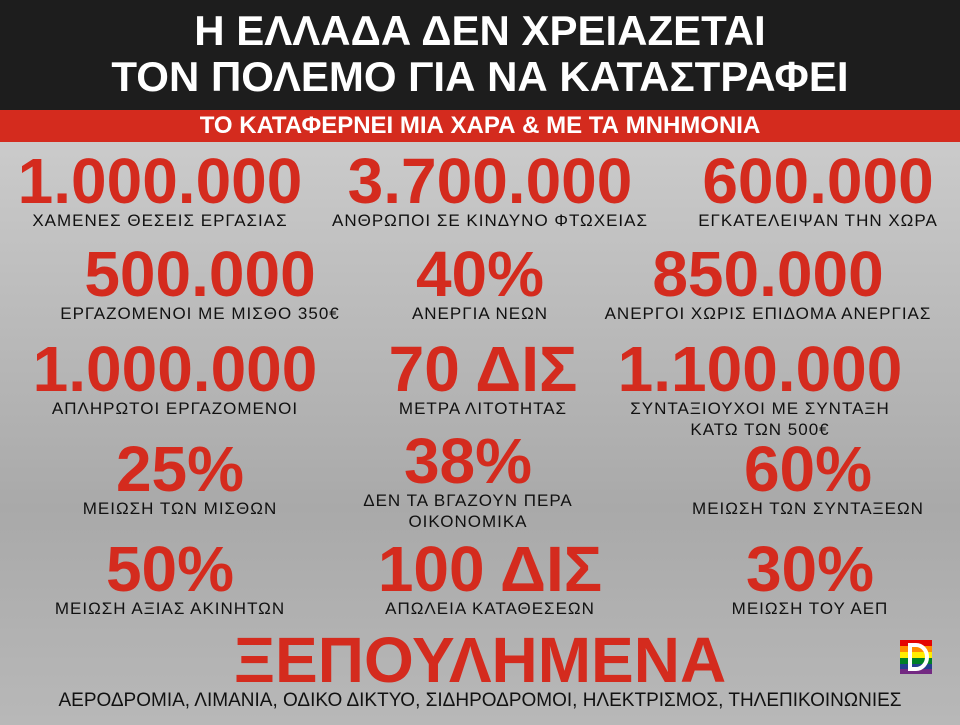 This screenshot has width=960, height=725. I want to click on stat-caption: ΑΝΕΡΓΙΑ ΝΕΩΝ, so click(480, 313).